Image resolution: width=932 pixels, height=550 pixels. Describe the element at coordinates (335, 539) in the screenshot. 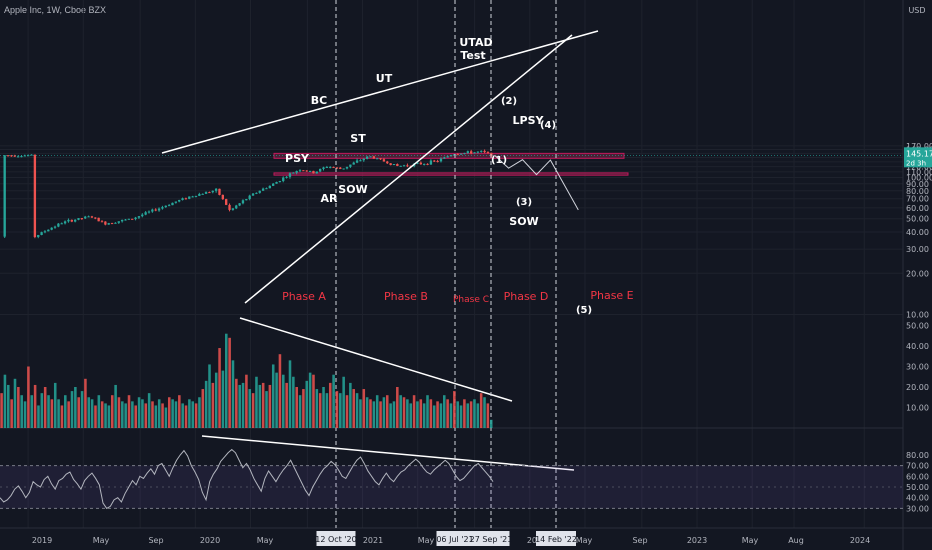

I see `date-marker-label: 12 Oct '20` at that location.